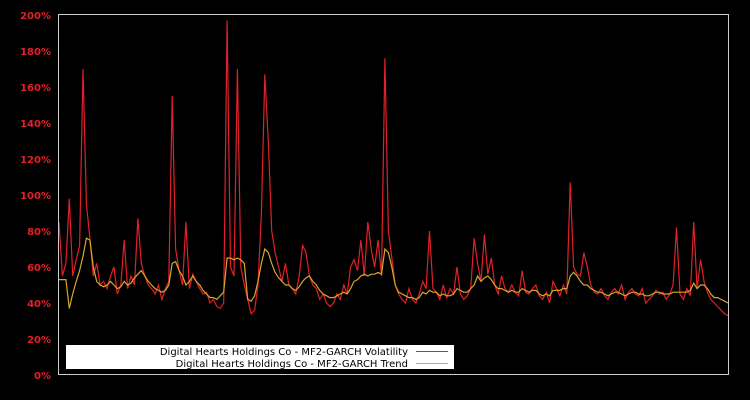  I want to click on y-tick-label: 140%, so click(35, 124).